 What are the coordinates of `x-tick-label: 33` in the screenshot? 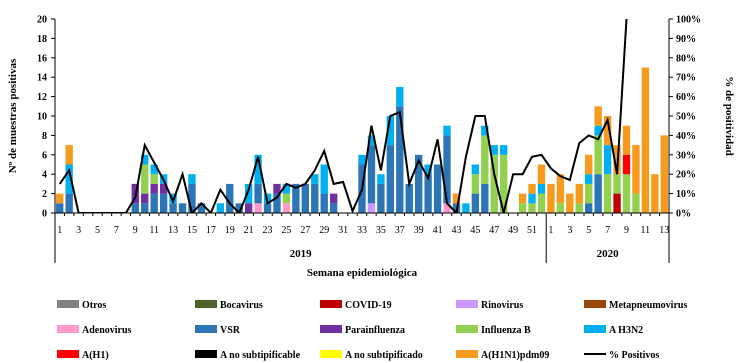 It's located at (362, 230).